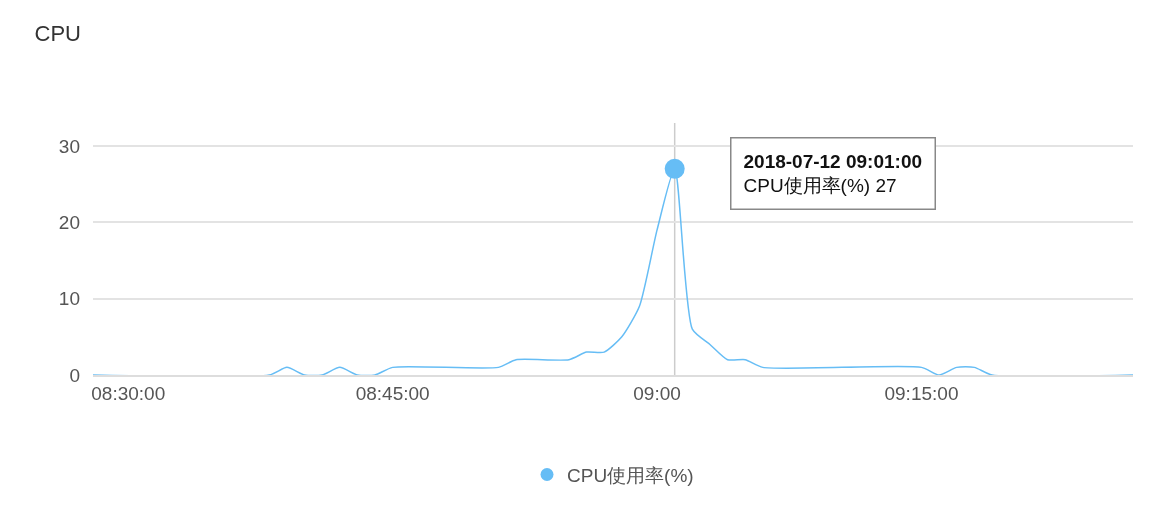  Describe the element at coordinates (58, 33) in the screenshot. I see `chart-title: CPU` at that location.